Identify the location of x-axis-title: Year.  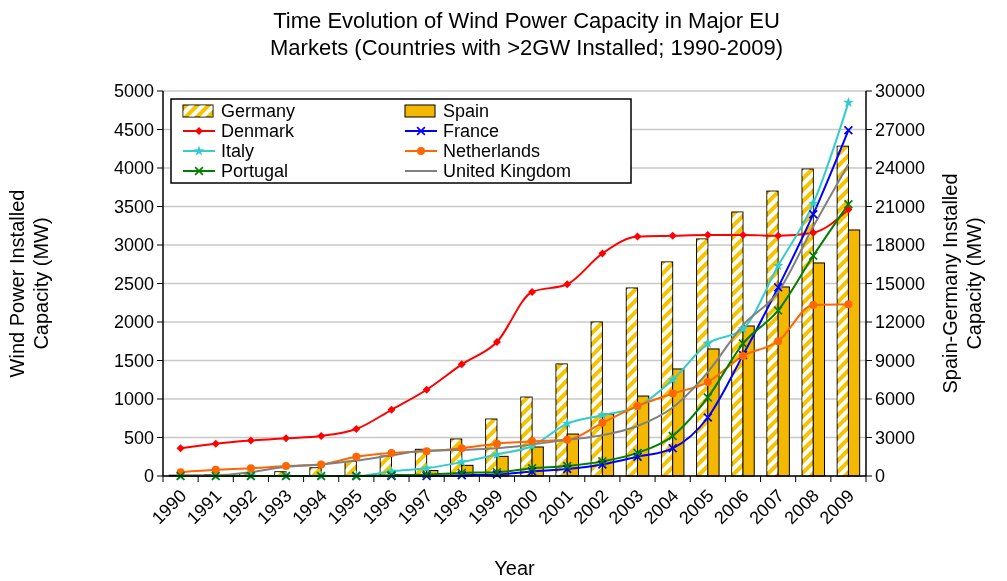
(515, 568).